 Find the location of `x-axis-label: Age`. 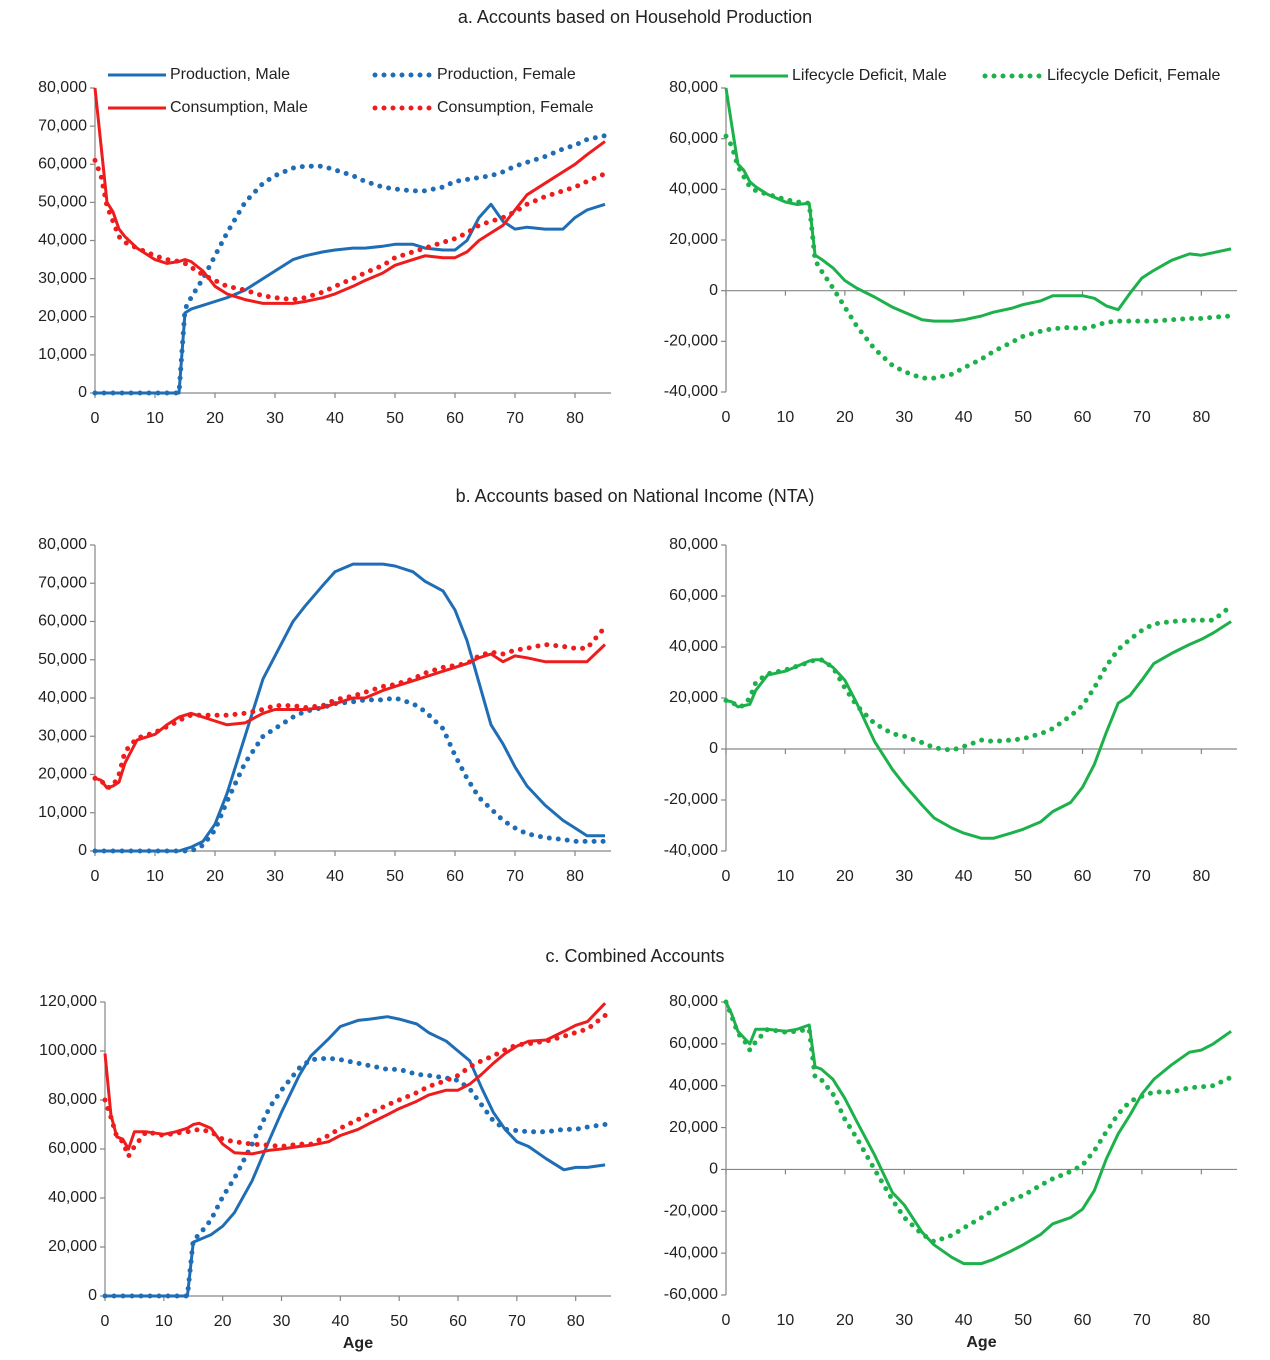

x-axis-label: Age is located at coordinates (981, 1342).